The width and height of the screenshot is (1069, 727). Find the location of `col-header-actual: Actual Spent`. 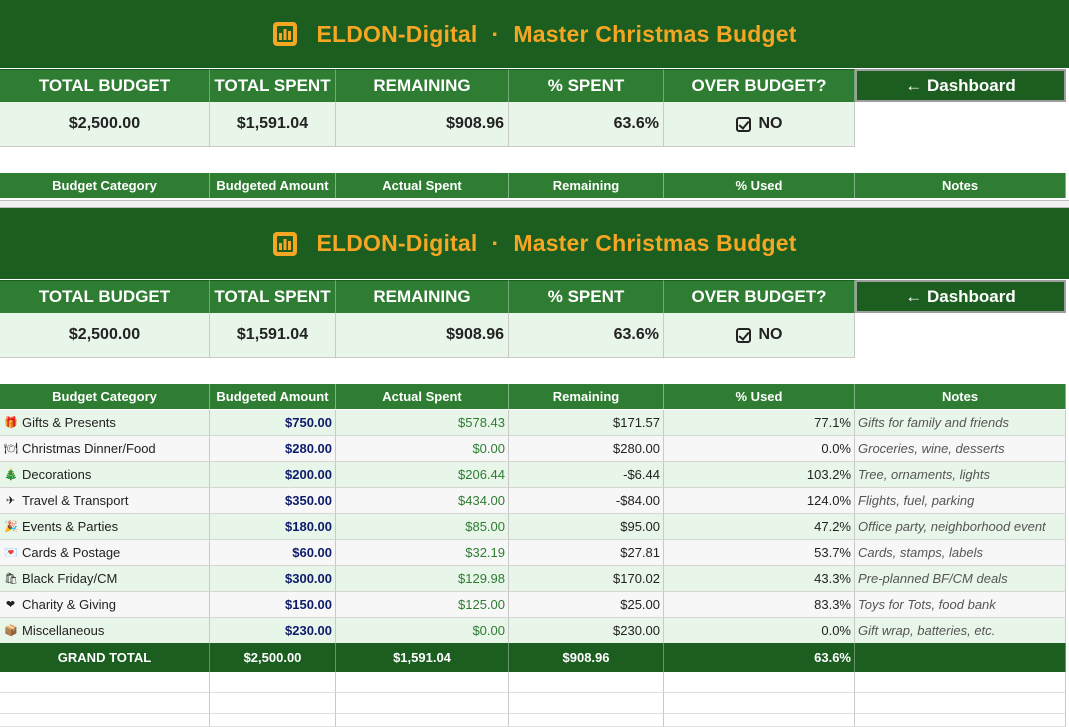

col-header-actual: Actual Spent is located at coordinates (422, 396).